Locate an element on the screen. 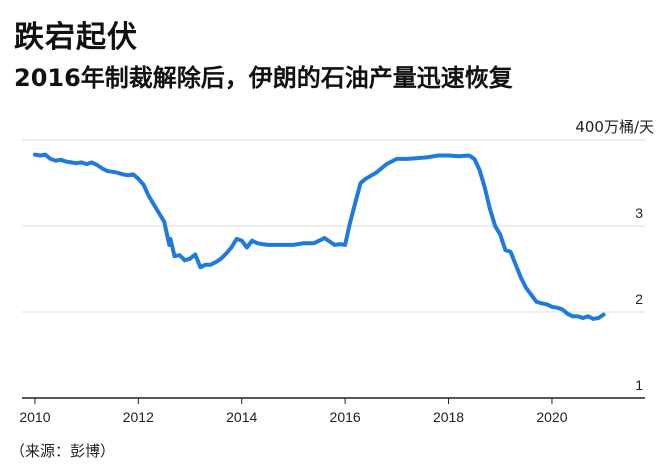 The width and height of the screenshot is (668, 469). y-axis-tick-labels: 1 2 3 is located at coordinates (639, 299).